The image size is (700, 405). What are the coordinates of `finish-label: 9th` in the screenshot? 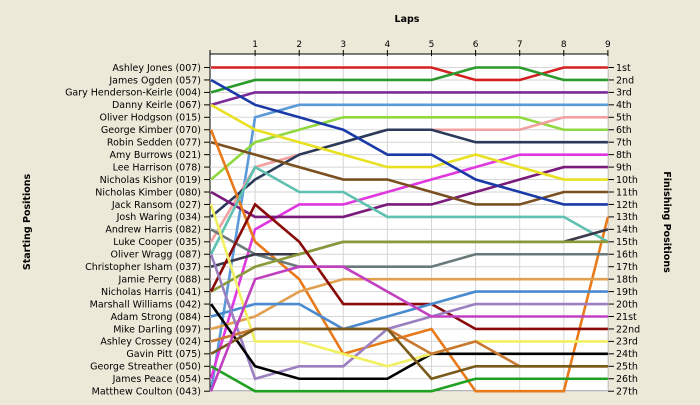 It's located at (624, 167).